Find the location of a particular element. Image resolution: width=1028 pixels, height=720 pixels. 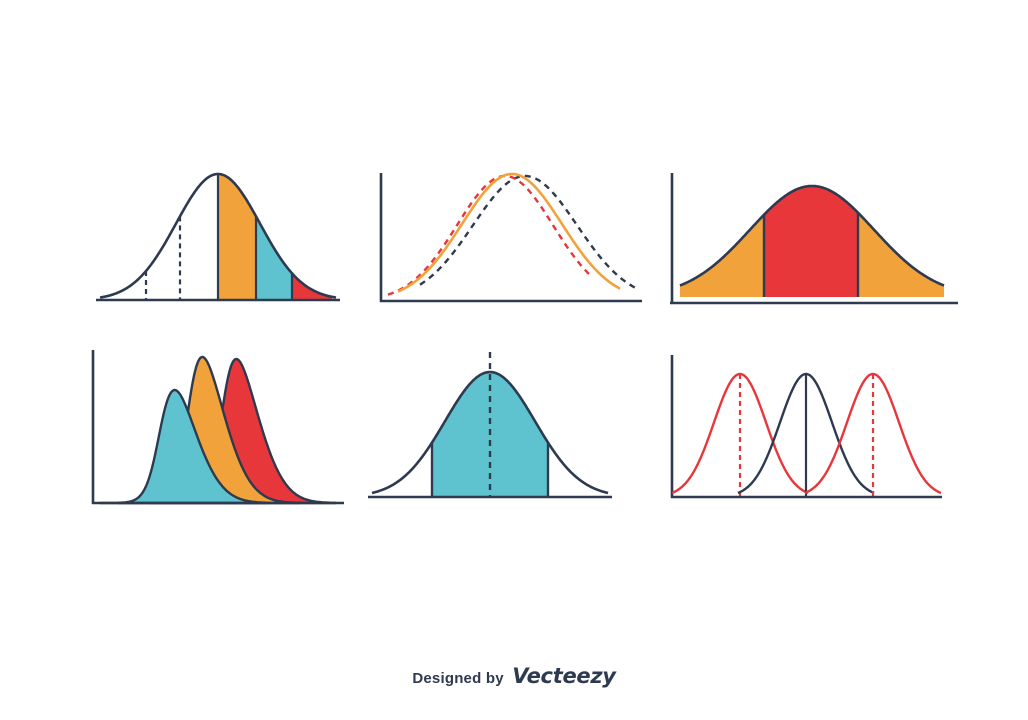

segment-orange is located at coordinates (237, 237).